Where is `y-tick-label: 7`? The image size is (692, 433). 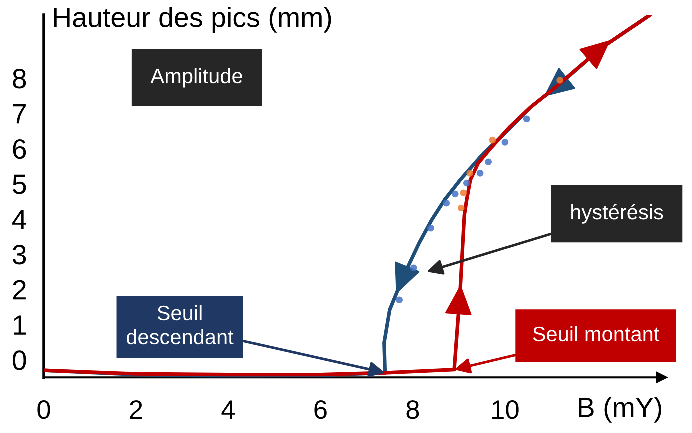 y-tick-label: 7 is located at coordinates (19, 114).